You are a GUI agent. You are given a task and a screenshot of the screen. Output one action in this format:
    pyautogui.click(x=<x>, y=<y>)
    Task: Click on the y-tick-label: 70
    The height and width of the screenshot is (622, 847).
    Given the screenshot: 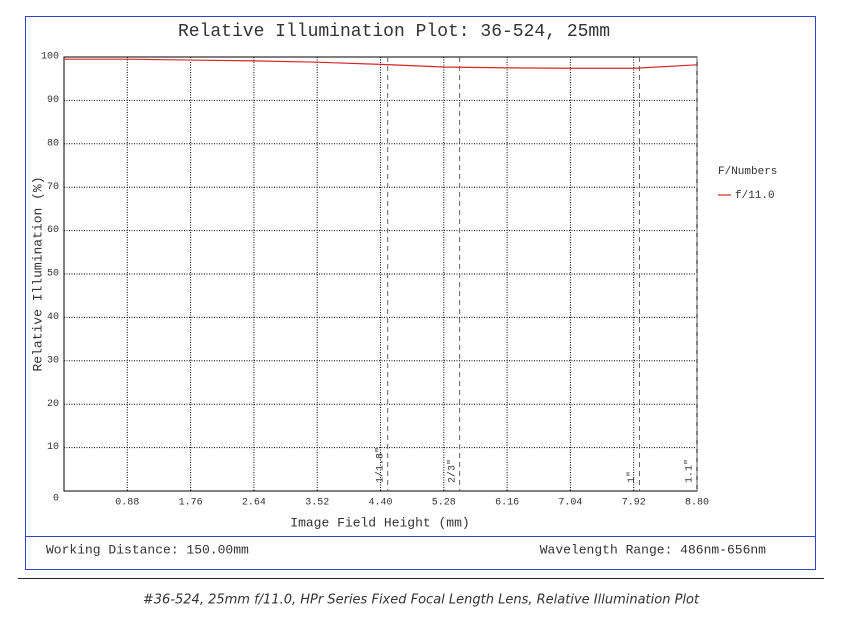 What is the action you would take?
    pyautogui.click(x=53, y=187)
    